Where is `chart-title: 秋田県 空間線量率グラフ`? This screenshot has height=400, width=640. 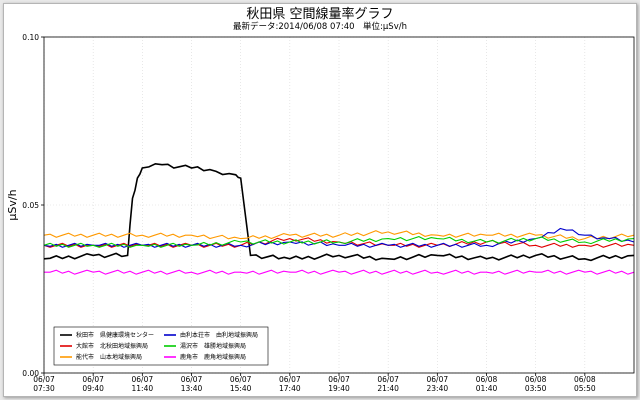
chart-title: 秋田県 空間線量率グラフ is located at coordinates (319, 14).